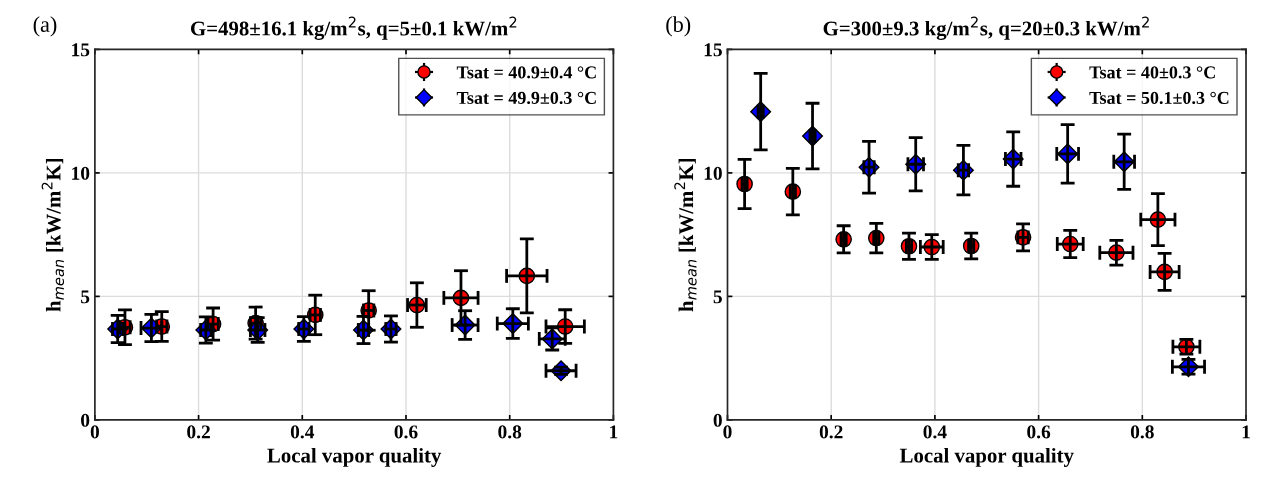  I want to click on legend-label: Tsat = 49.9±0.3 °C, so click(526, 98).